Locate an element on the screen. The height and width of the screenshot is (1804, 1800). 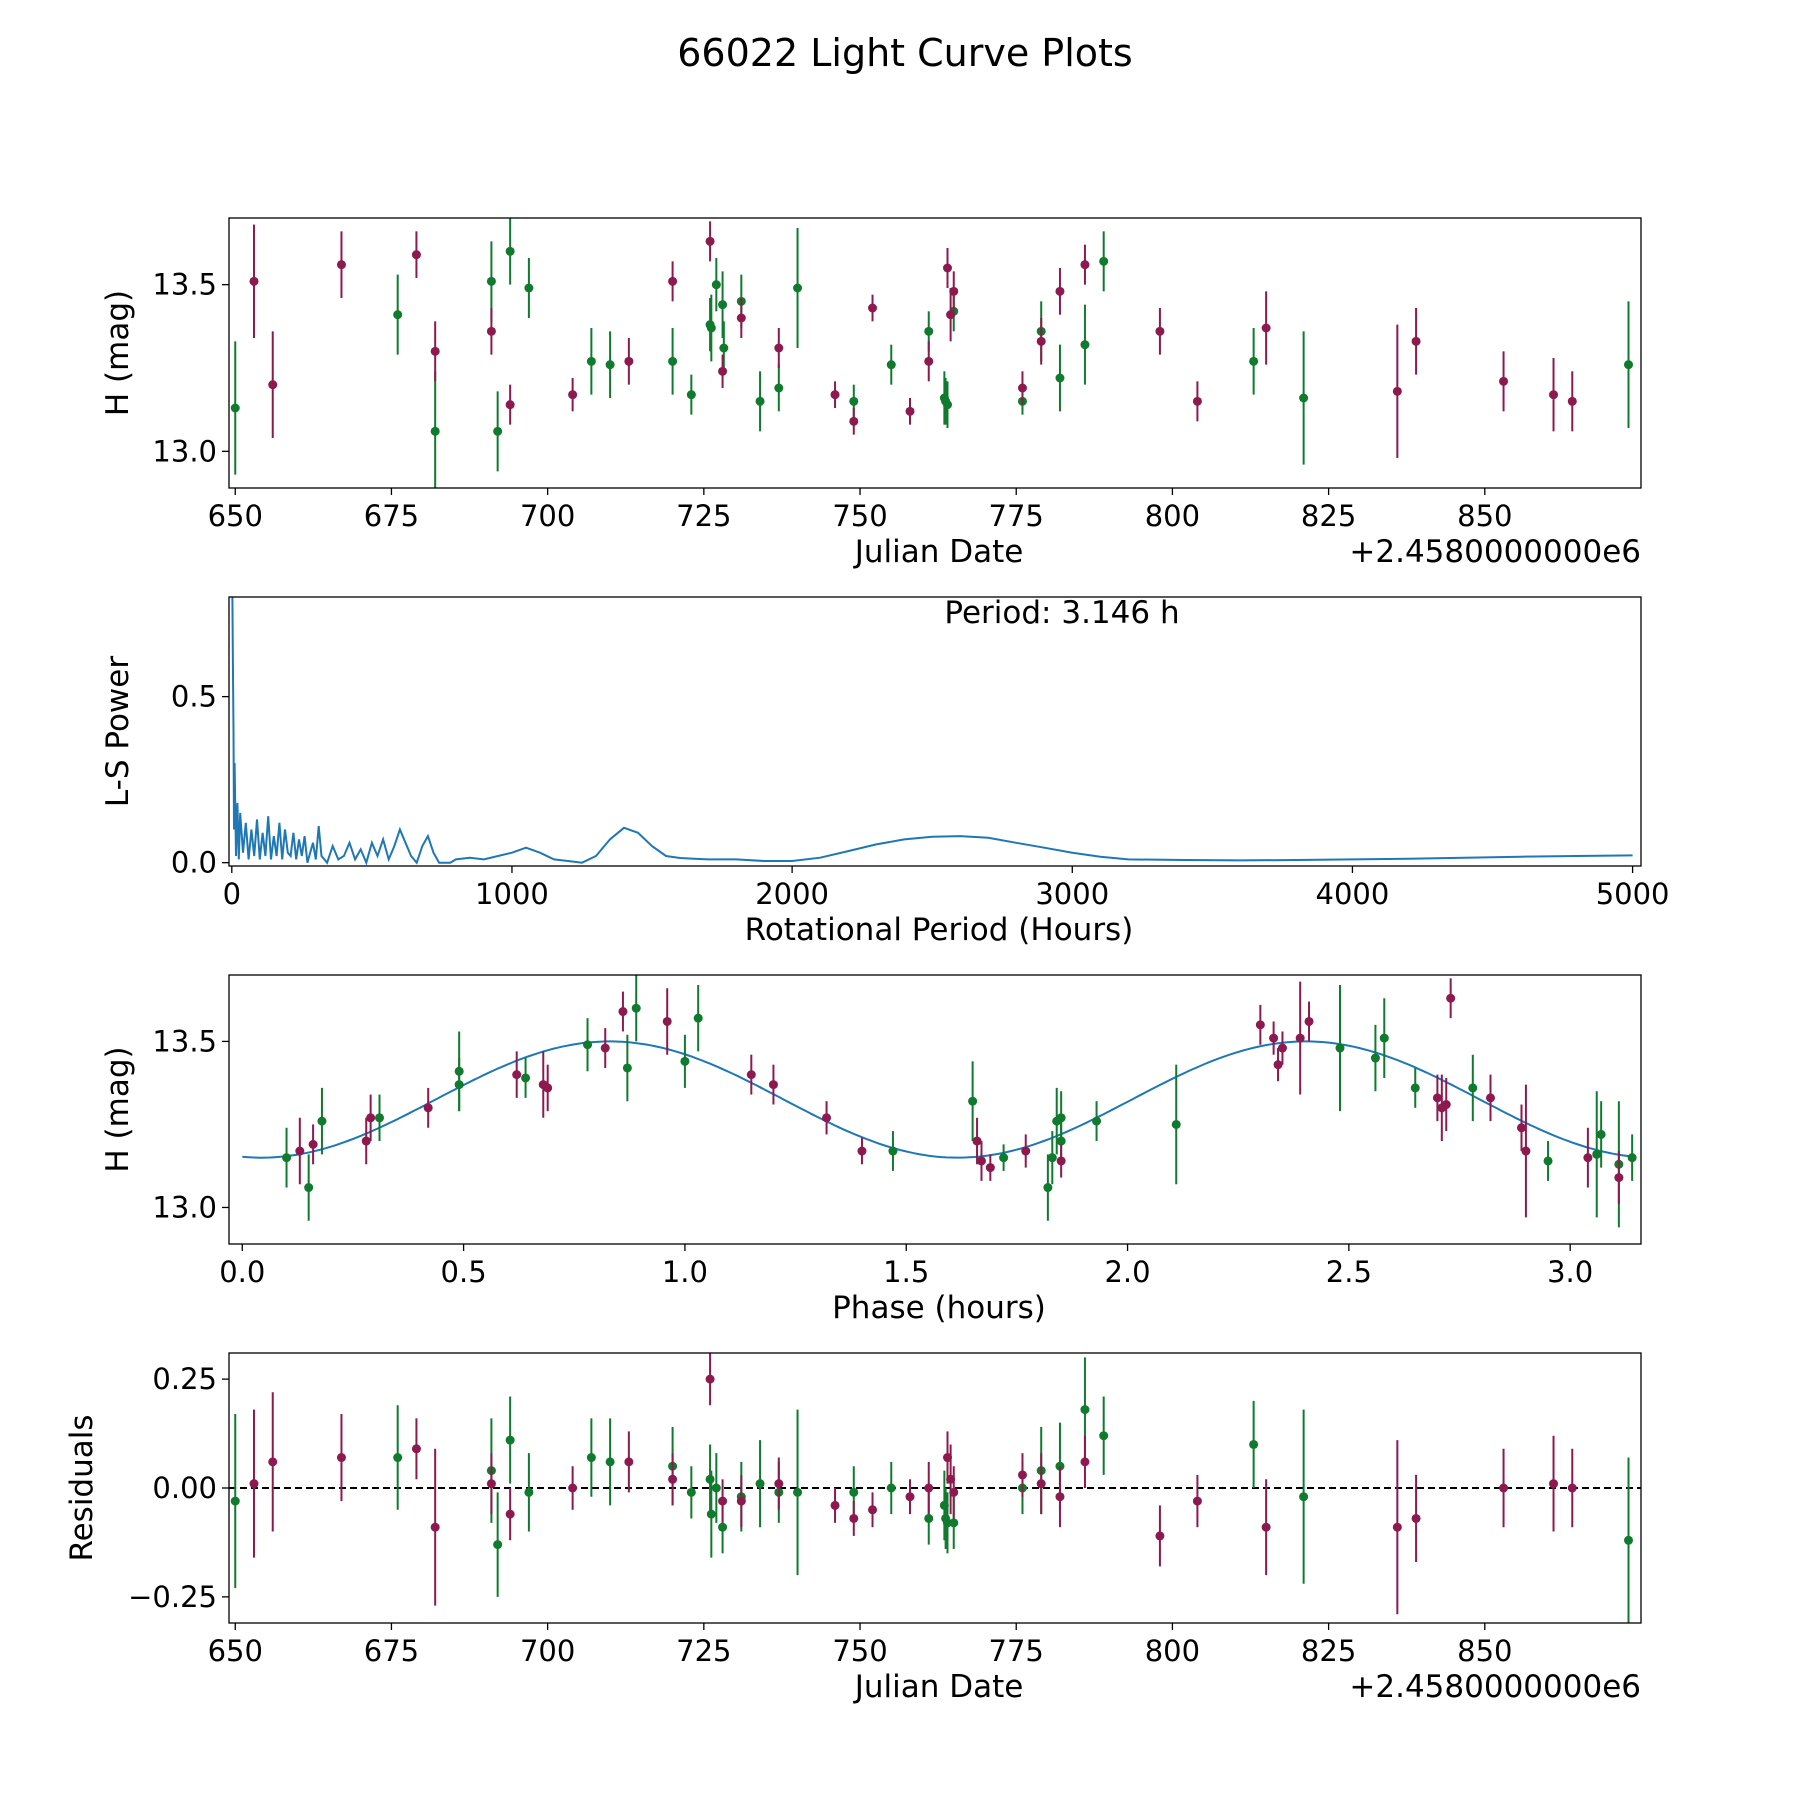
figure-title: 66022 Light Curve Plots is located at coordinates (904, 53).